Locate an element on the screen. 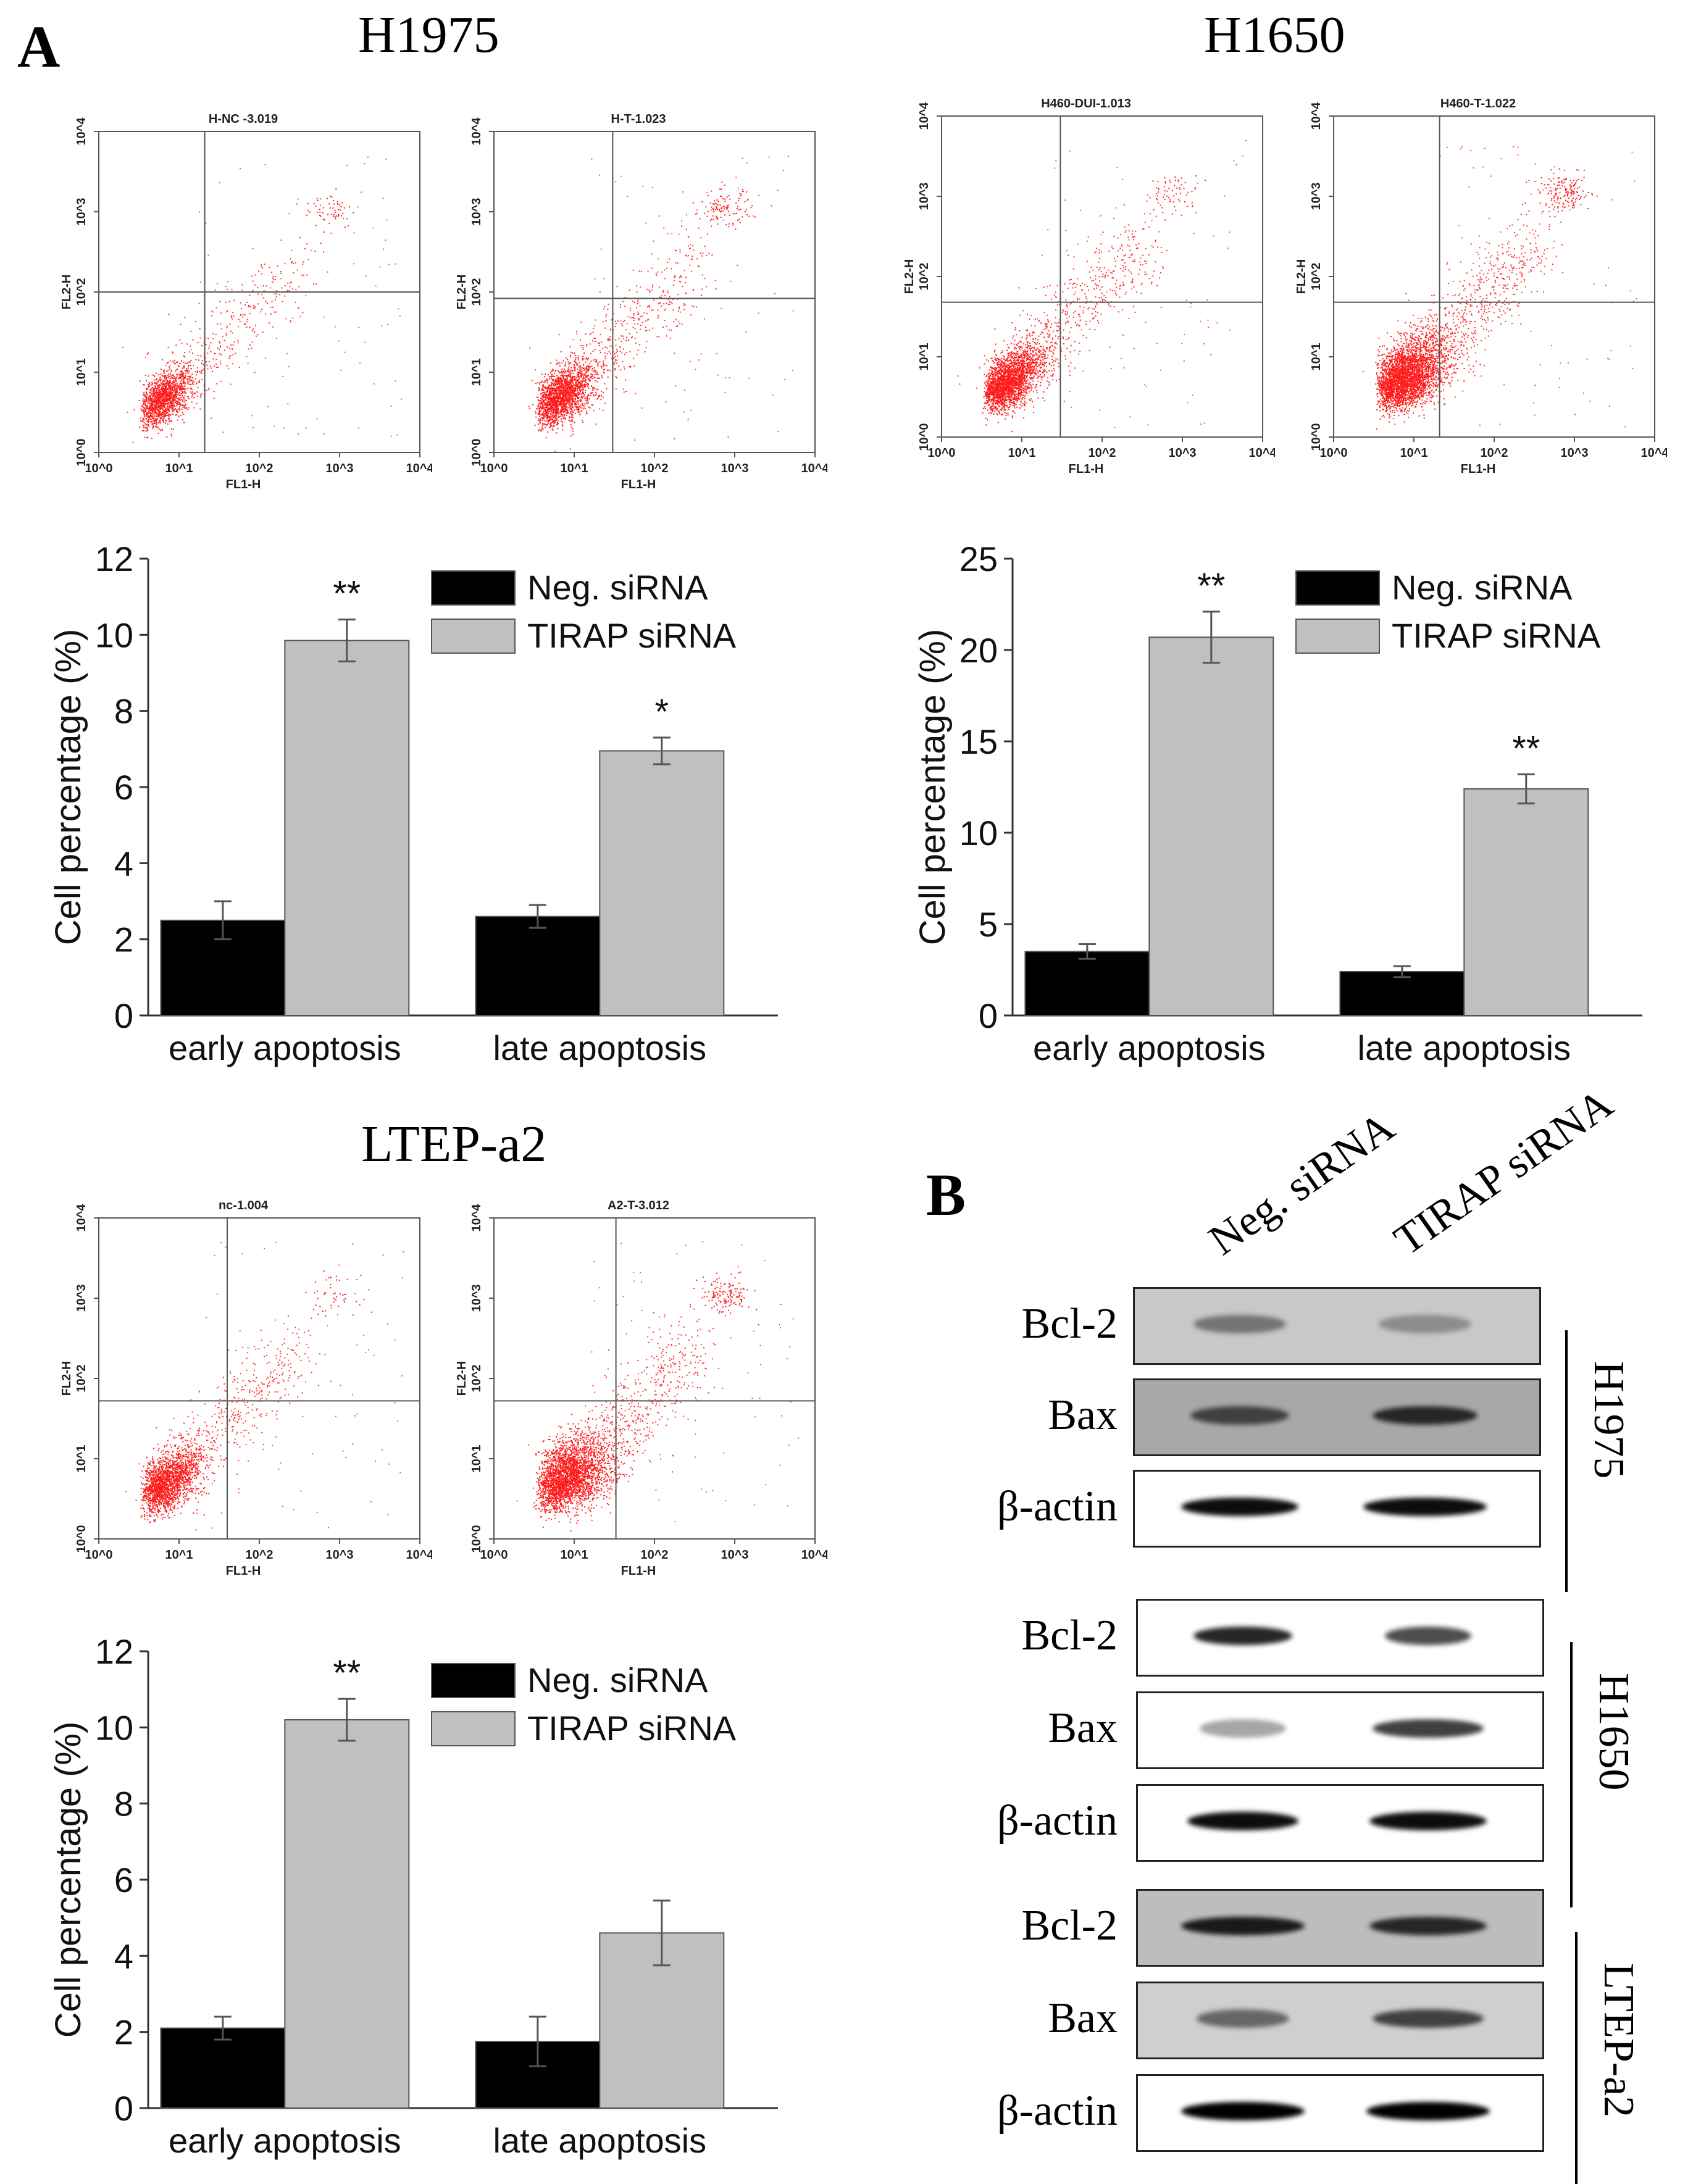 The width and height of the screenshot is (1701, 2184). flow-x-tick-label: 10^1 is located at coordinates (574, 1555).